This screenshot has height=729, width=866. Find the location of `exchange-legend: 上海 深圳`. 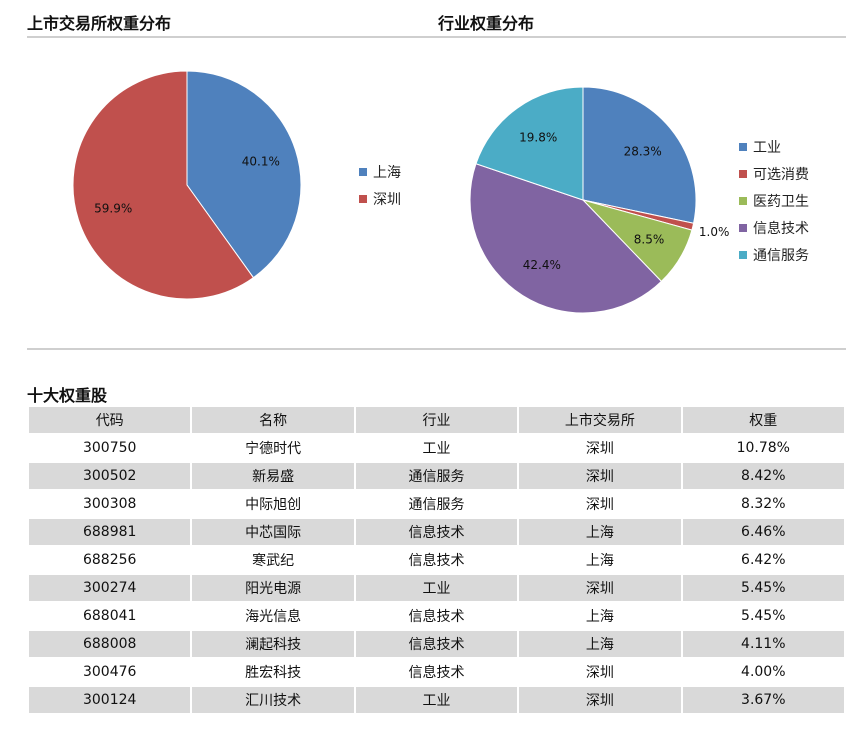

exchange-legend: 上海 深圳 is located at coordinates (380, 185).